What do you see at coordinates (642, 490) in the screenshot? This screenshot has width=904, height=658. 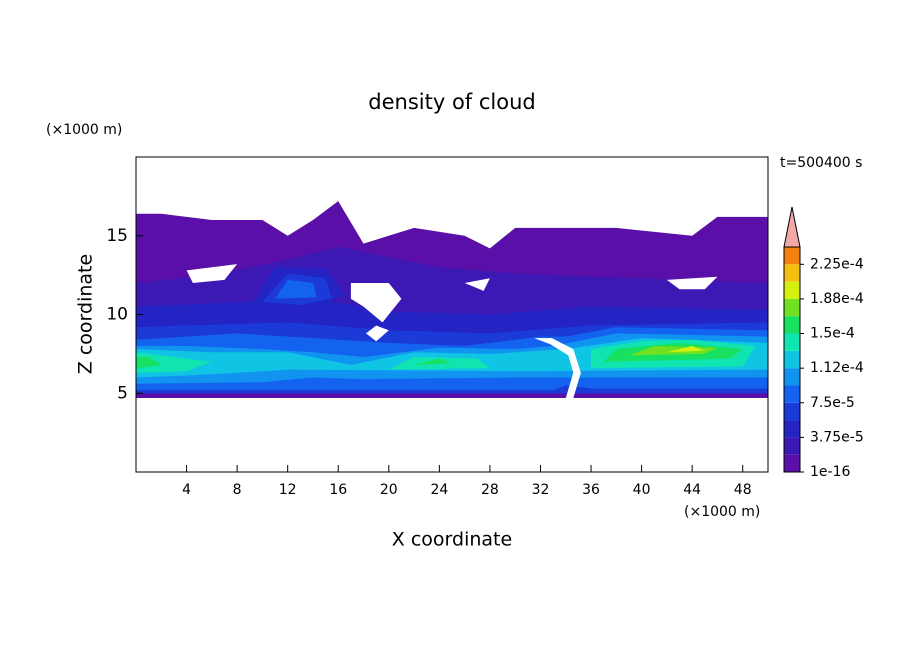 I see `x-tick-label: 40` at bounding box center [642, 490].